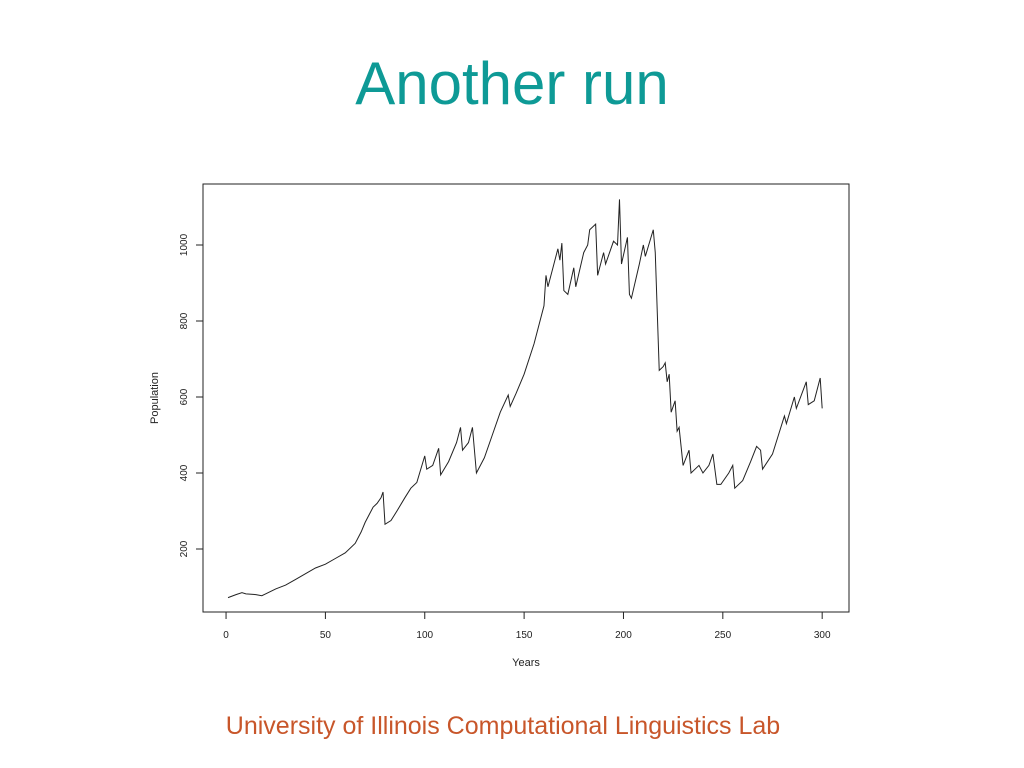 This screenshot has width=1024, height=768. What do you see at coordinates (512, 83) in the screenshot?
I see `slide-title: Another run` at bounding box center [512, 83].